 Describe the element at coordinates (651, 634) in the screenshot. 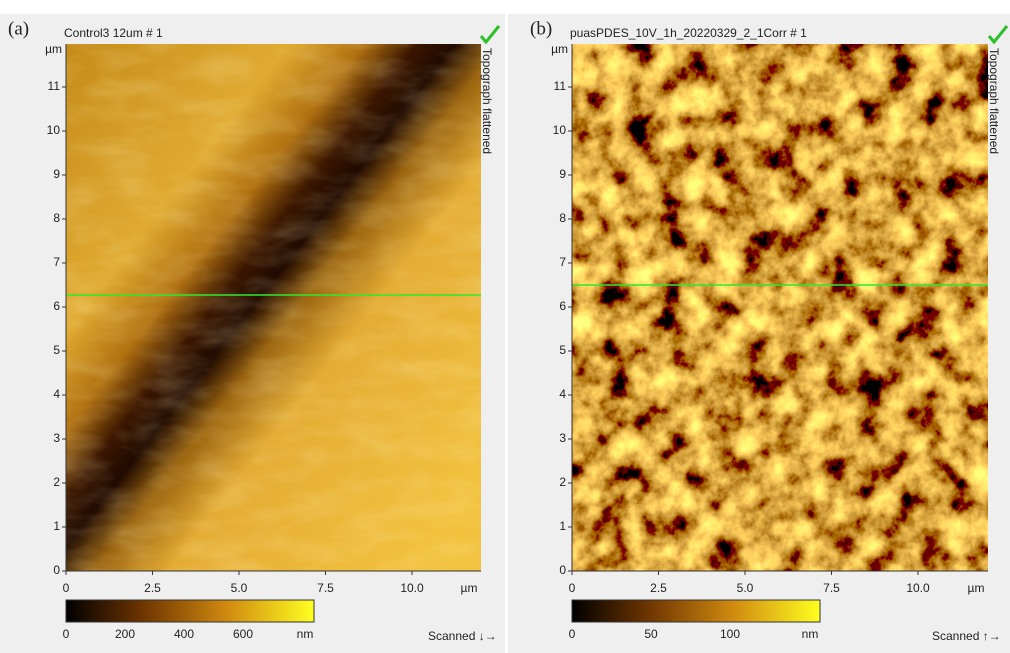

I see `colorbar-tick-label: 50` at that location.